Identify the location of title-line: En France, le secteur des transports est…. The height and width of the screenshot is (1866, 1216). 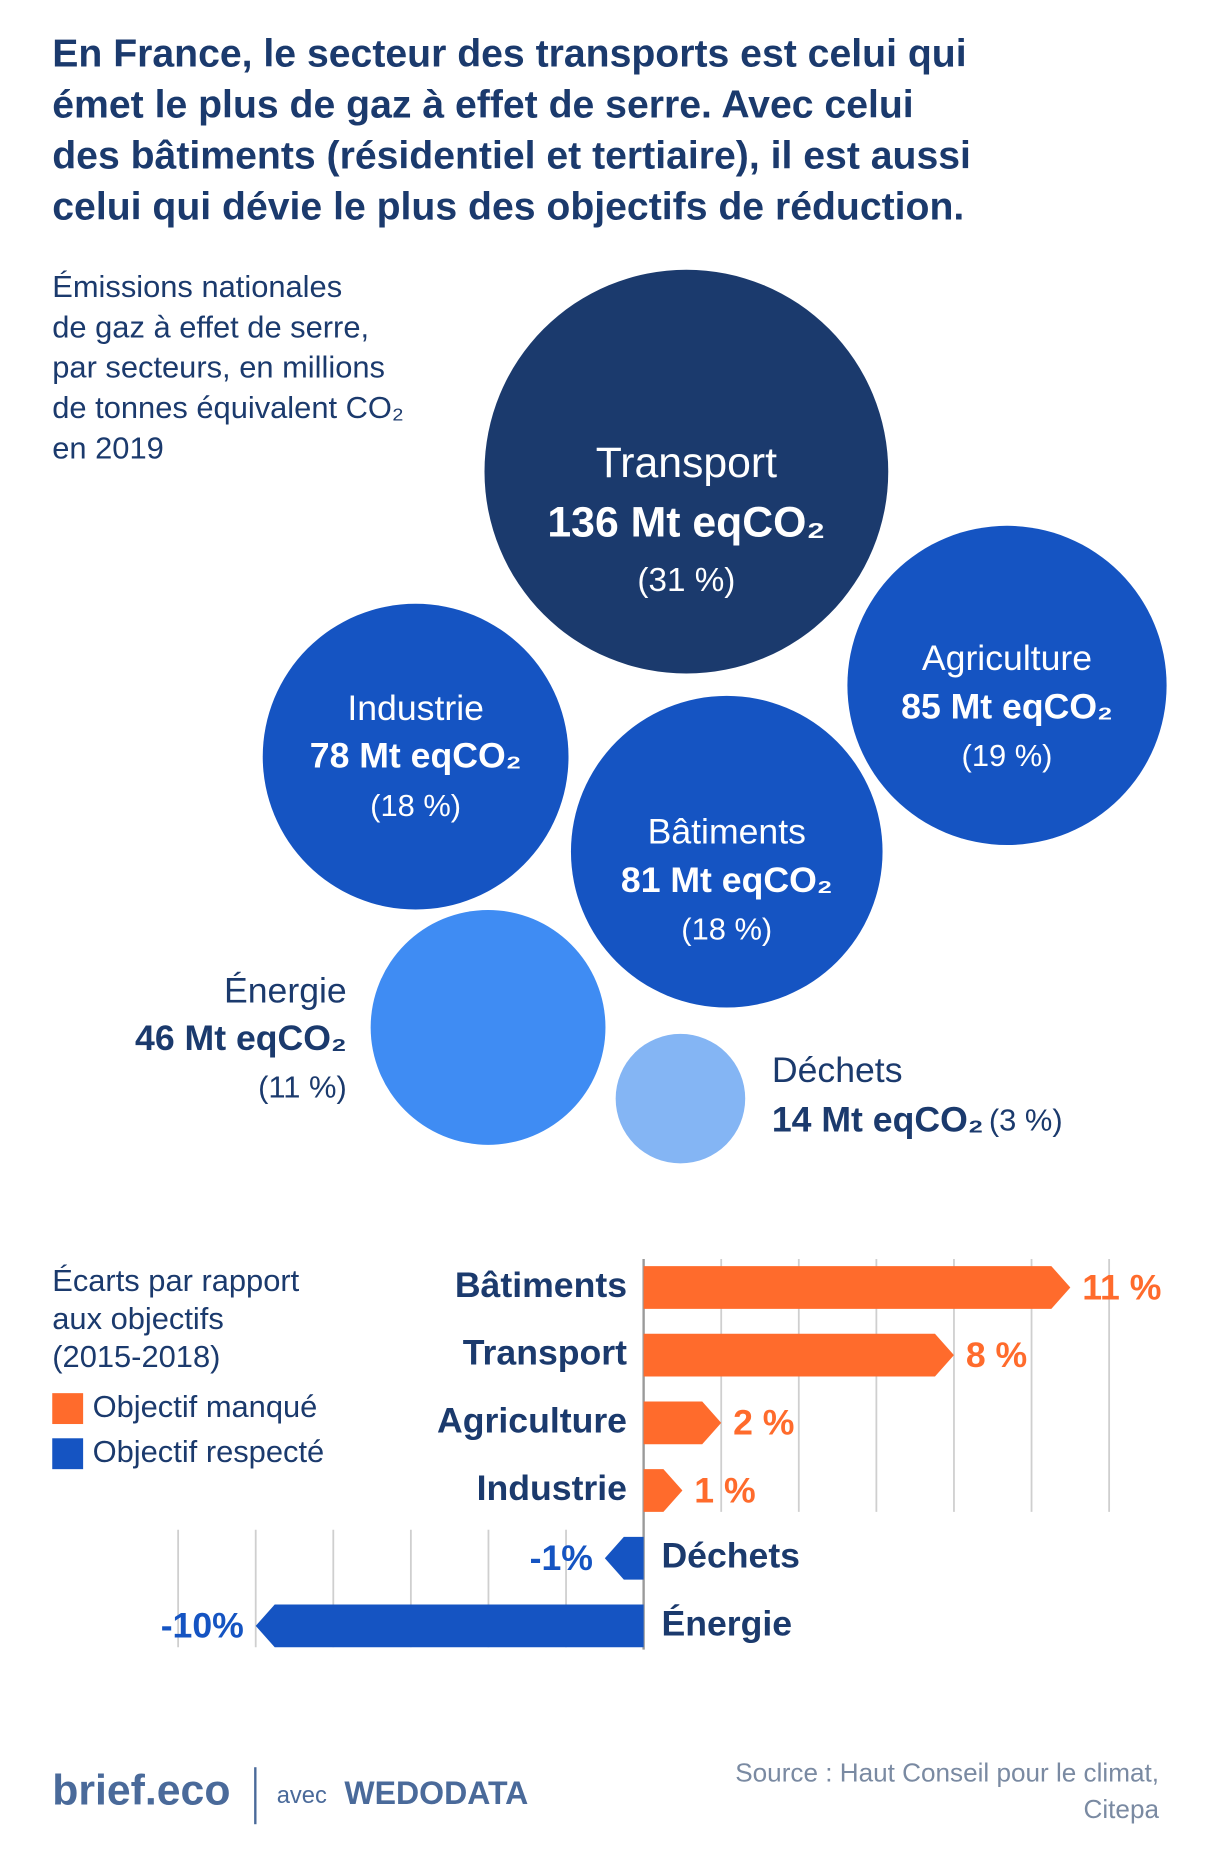
(509, 53).